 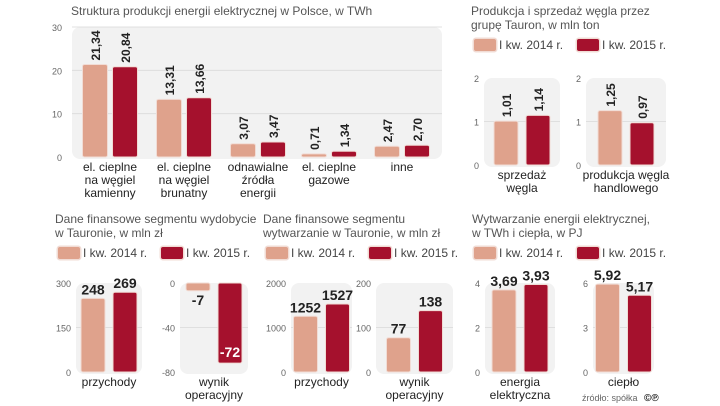 What do you see at coordinates (63, 329) in the screenshot?
I see `chart3-ytick: 150` at bounding box center [63, 329].